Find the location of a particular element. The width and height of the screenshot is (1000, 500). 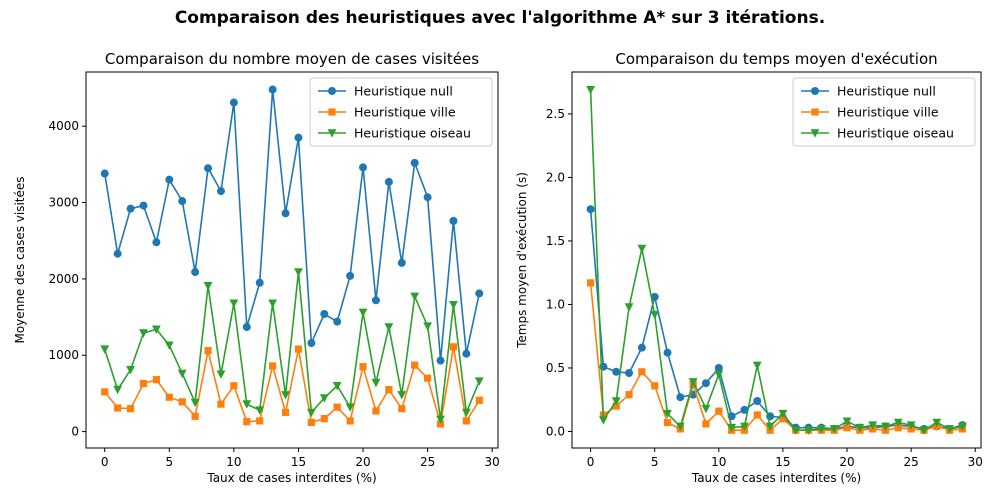

y-tick-label: 0.5 is located at coordinates (555, 368).